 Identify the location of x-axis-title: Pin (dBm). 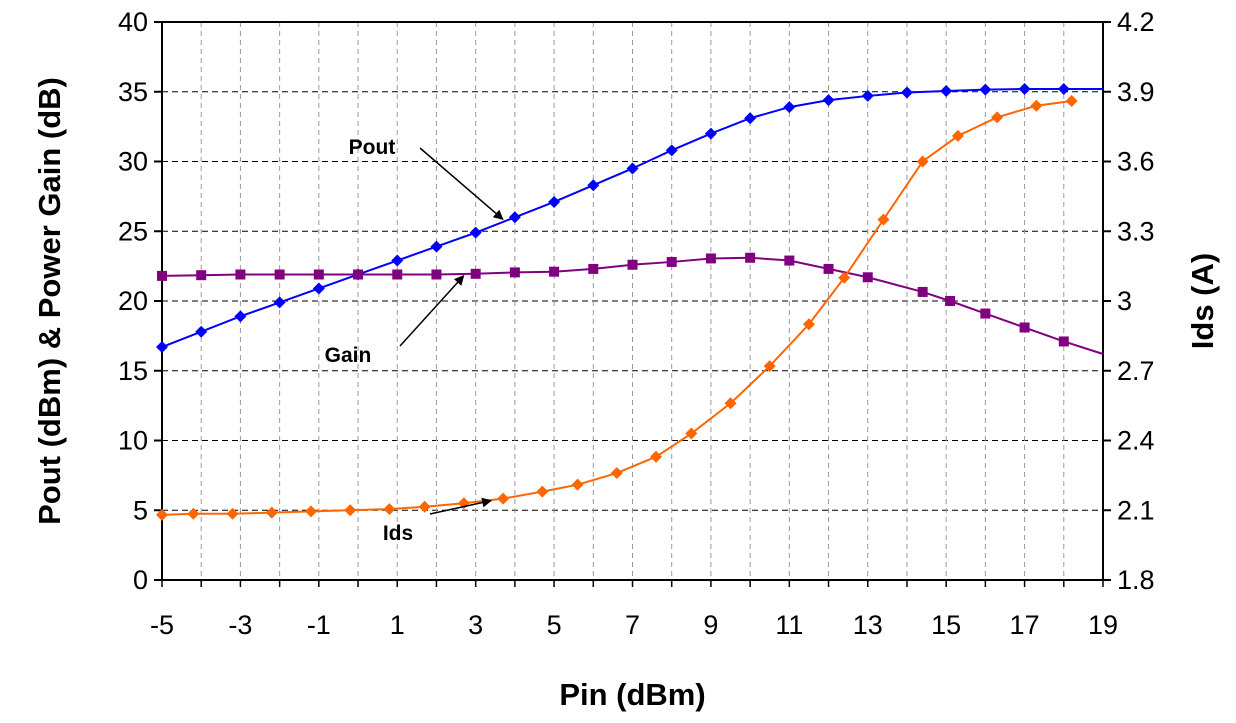
(632, 694).